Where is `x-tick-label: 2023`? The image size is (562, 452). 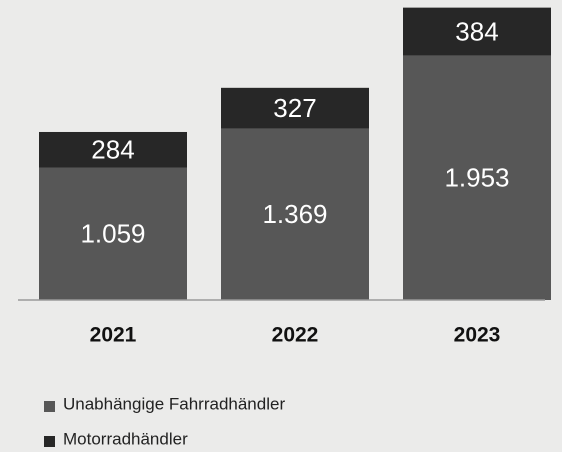
x-tick-label: 2023 is located at coordinates (477, 335).